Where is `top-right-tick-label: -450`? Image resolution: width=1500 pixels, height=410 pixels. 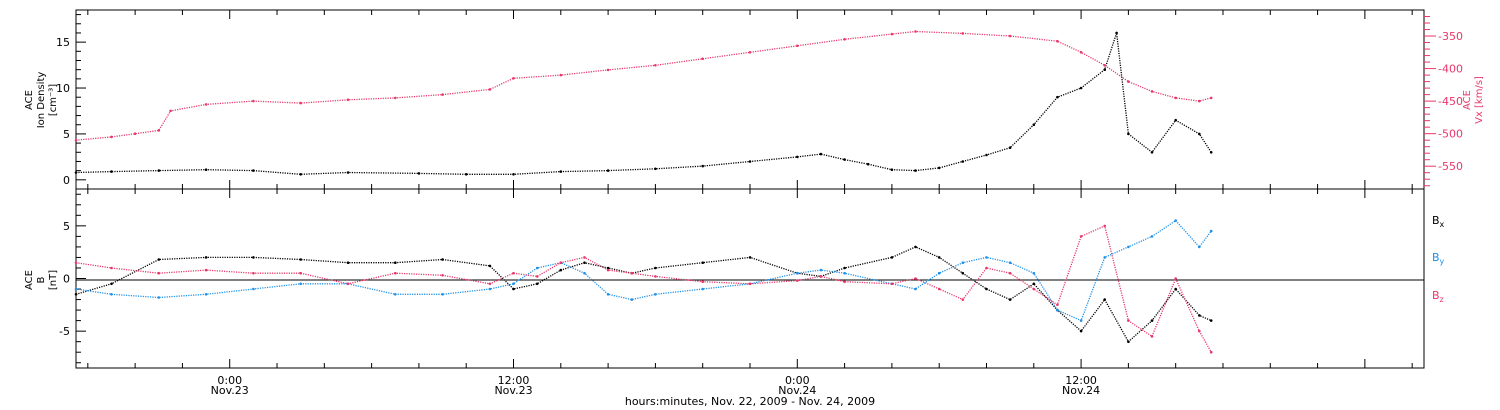 top-right-tick-label: -450 is located at coordinates (1450, 101).